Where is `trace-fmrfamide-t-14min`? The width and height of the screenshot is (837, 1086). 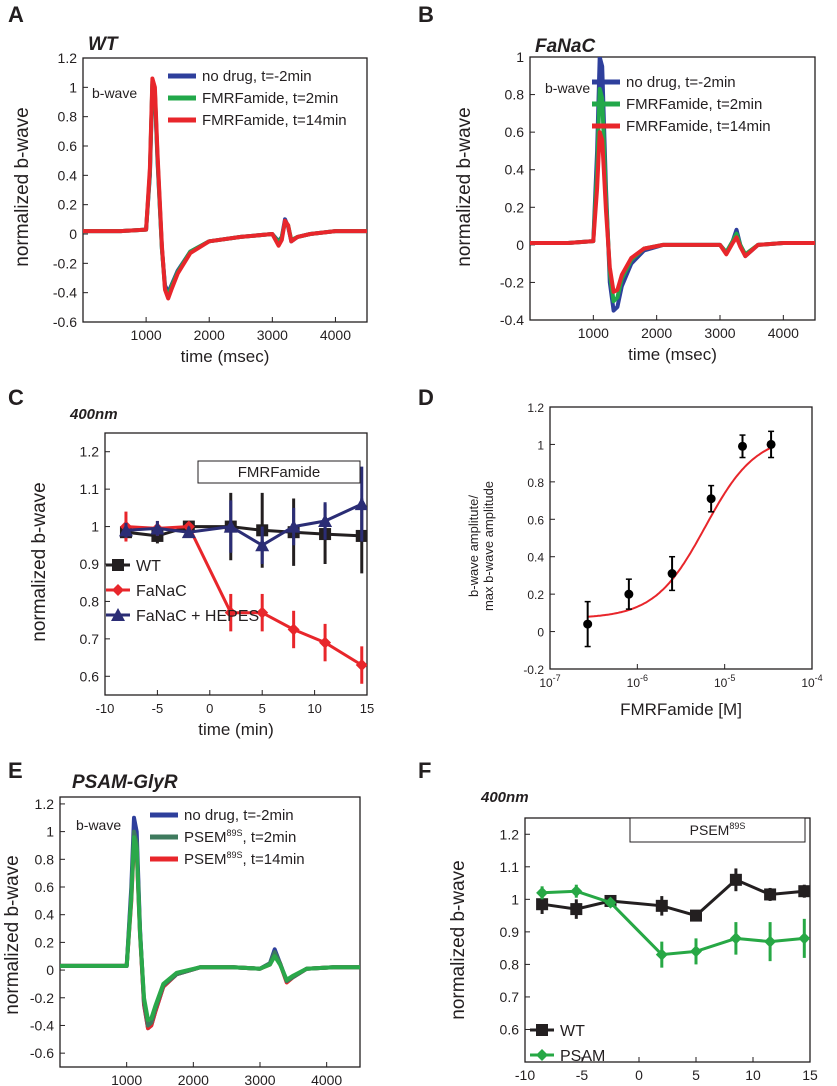
trace-fmrfamide-t-14min is located at coordinates (672, 212).